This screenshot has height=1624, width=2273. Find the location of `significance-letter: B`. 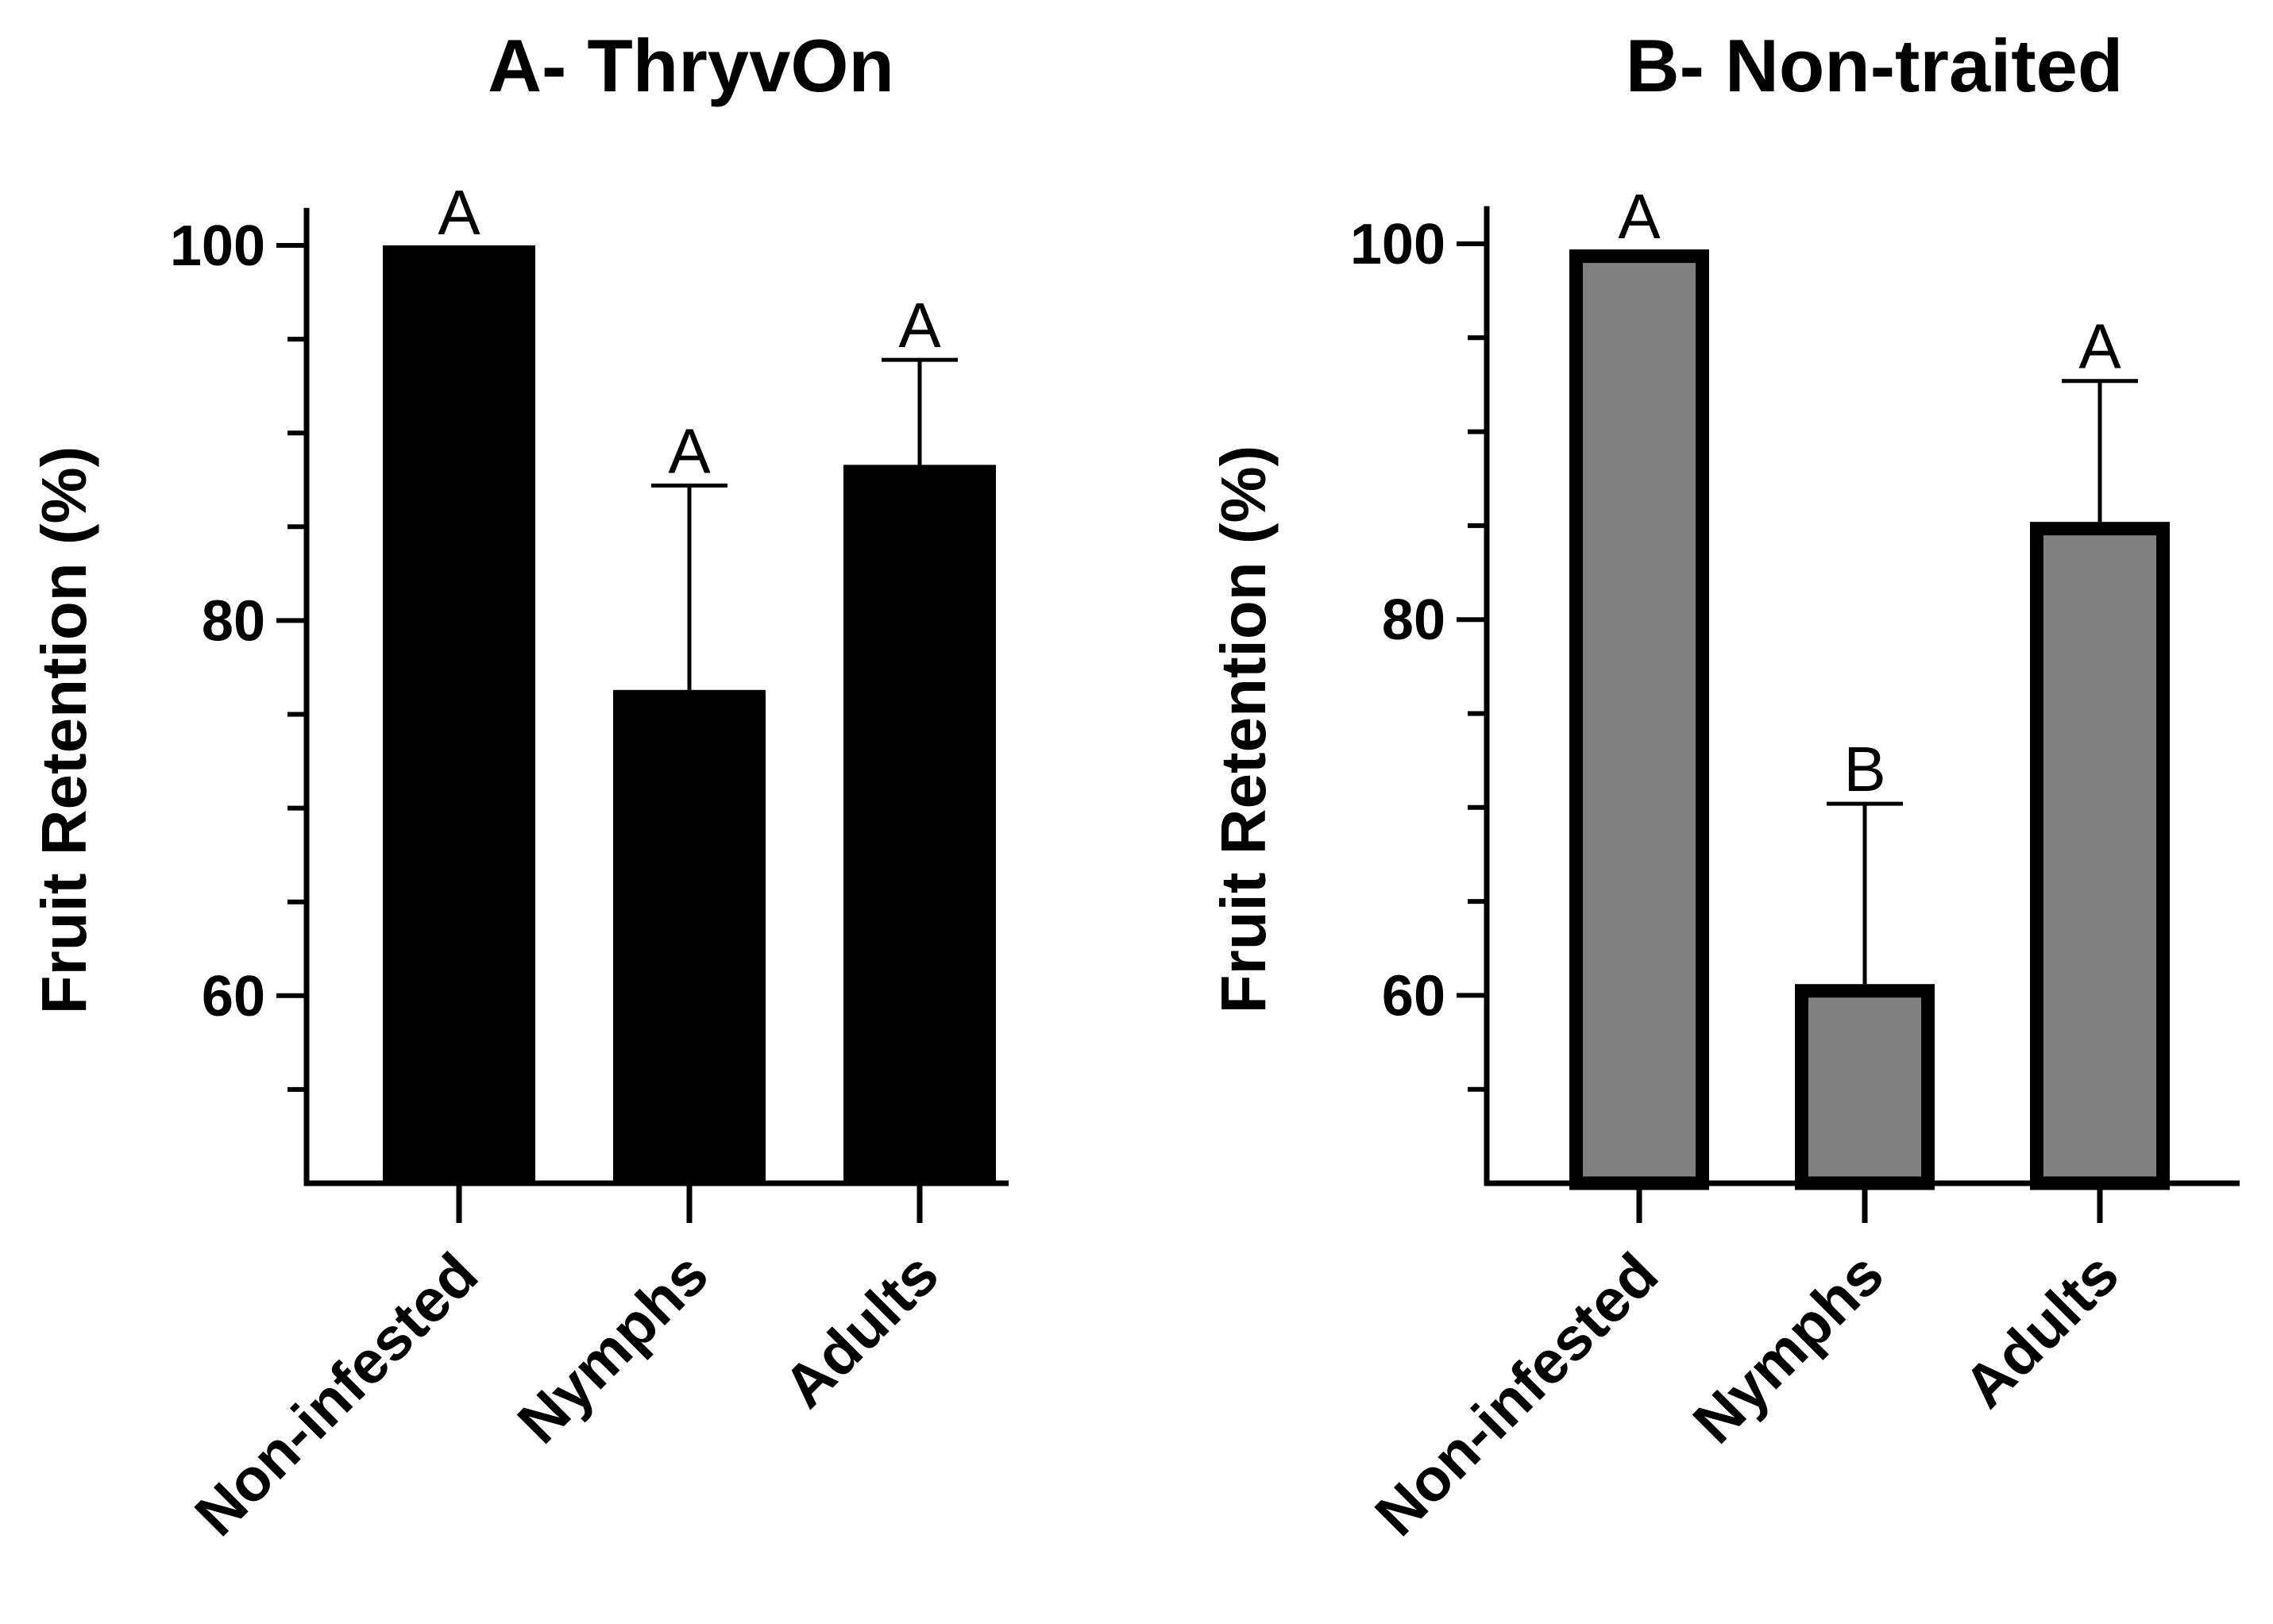

significance-letter: B is located at coordinates (1864, 769).